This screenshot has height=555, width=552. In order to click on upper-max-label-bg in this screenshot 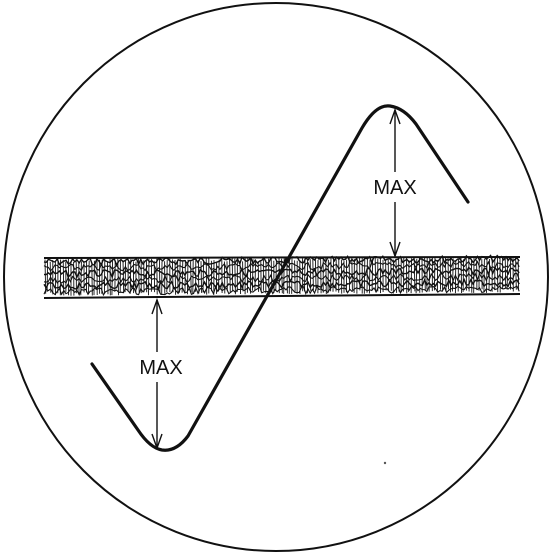, I will do `click(395, 187)`.